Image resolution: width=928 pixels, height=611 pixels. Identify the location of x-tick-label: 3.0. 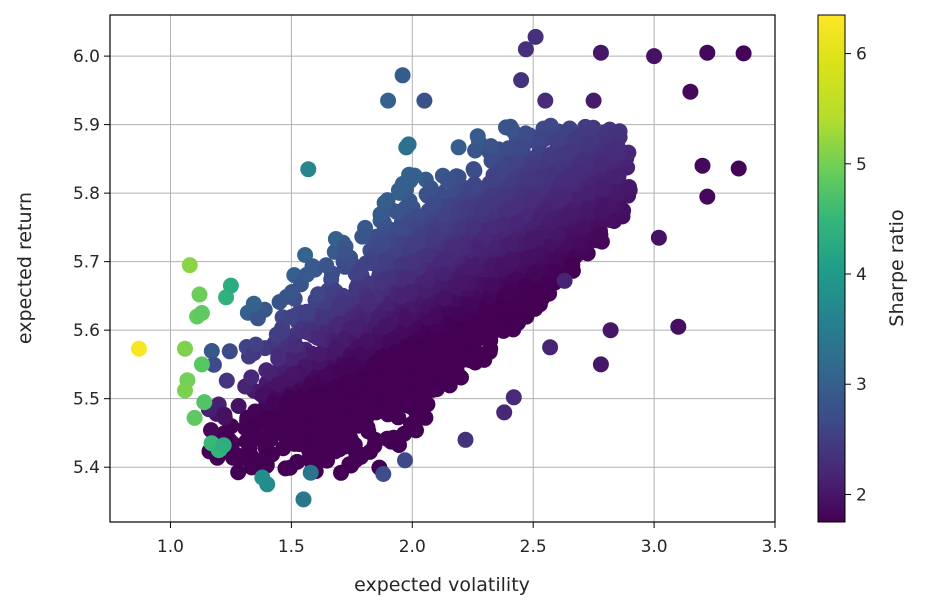
(654, 547).